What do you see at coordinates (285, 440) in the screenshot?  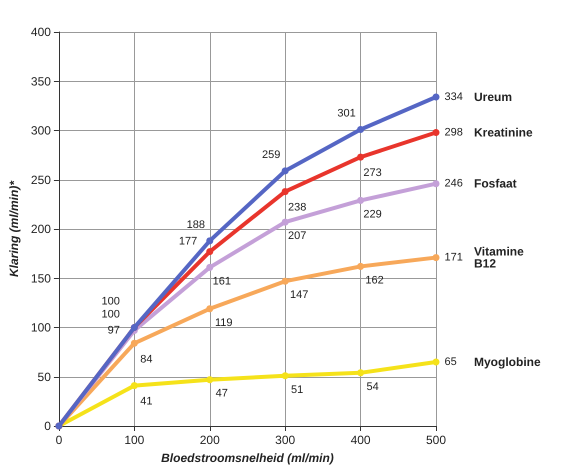 I see `x-tick-label: 300` at bounding box center [285, 440].